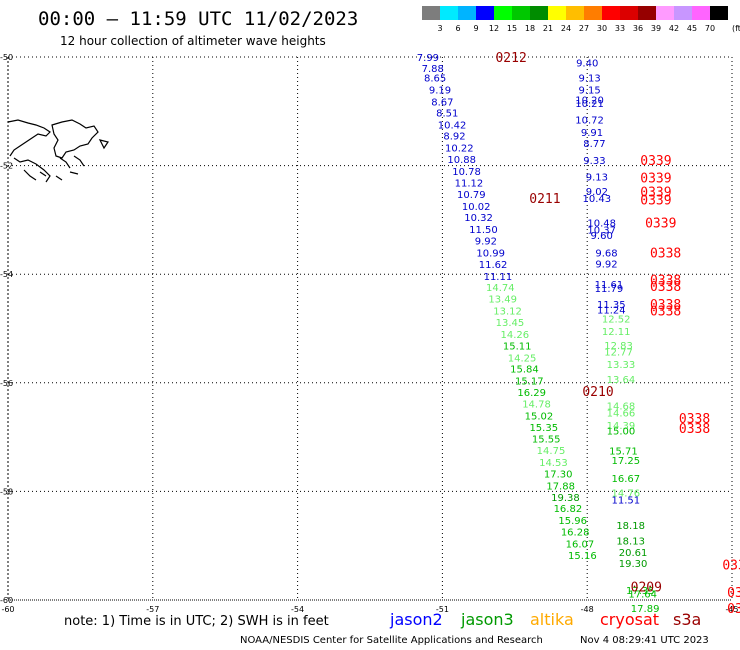 This screenshot has width=740, height=650. What do you see at coordinates (494, 28) in the screenshot?
I see `colorbar-label: 12` at bounding box center [494, 28].